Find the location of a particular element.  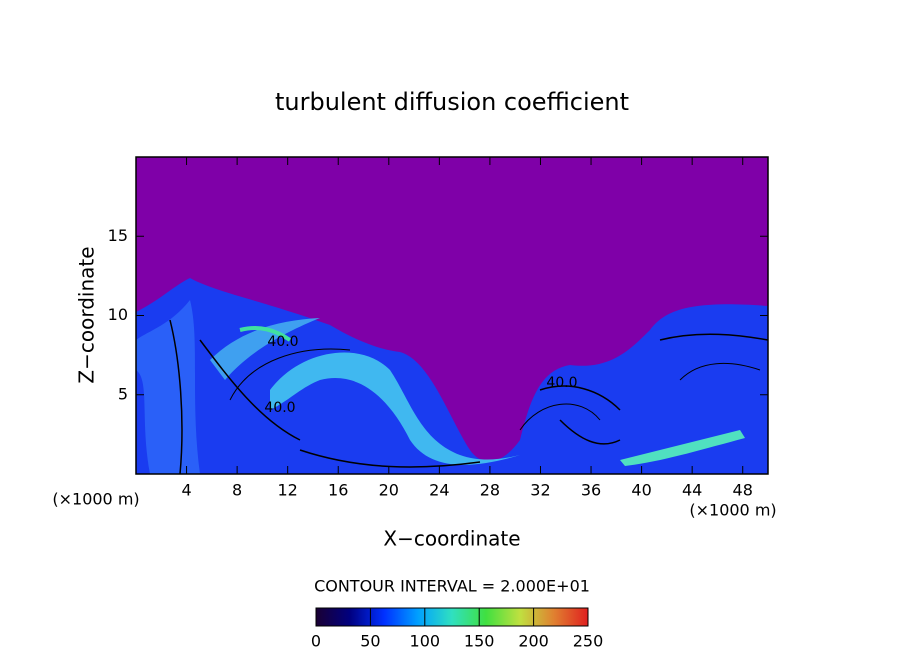

colorbar-tick-label: 250 is located at coordinates (588, 641).